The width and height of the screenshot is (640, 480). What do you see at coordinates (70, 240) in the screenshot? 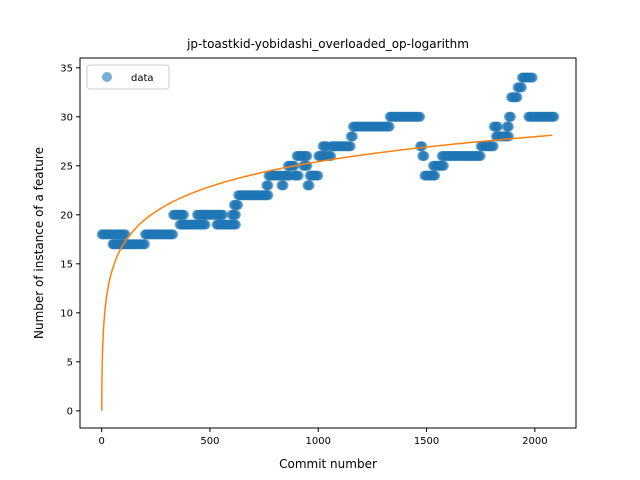
I see `y-axis-ticks: 0 5 10 15 20 25 30 35` at bounding box center [70, 240].